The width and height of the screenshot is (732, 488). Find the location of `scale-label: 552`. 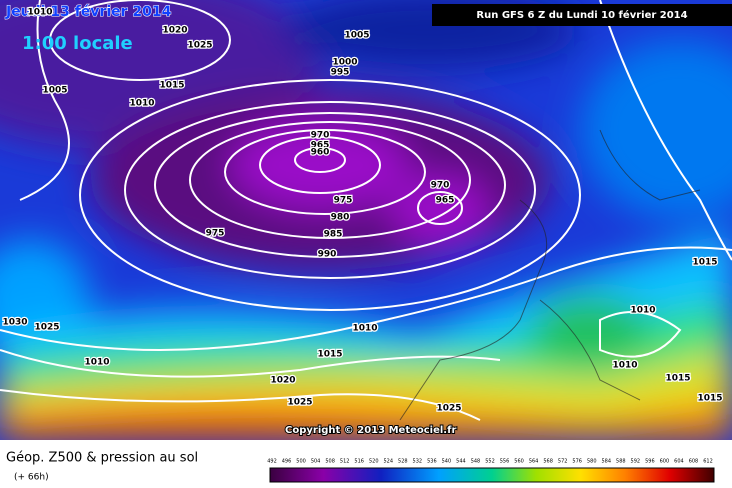

scale-label: 552 is located at coordinates (490, 462).